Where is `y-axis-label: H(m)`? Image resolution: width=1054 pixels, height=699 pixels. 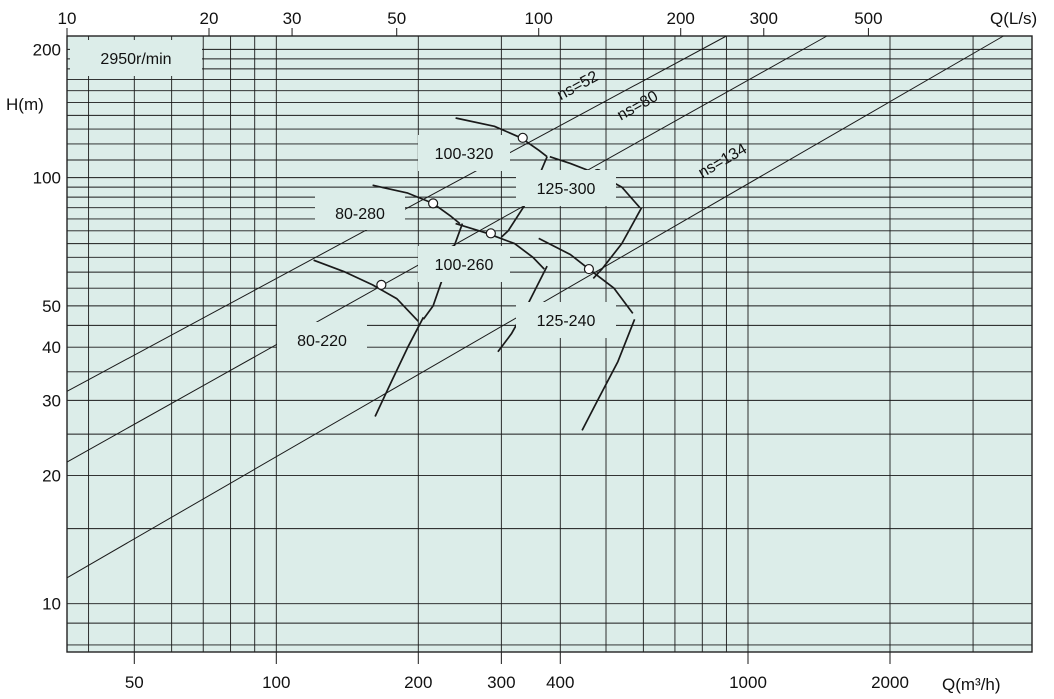
y-axis-label: H(m) is located at coordinates (25, 104).